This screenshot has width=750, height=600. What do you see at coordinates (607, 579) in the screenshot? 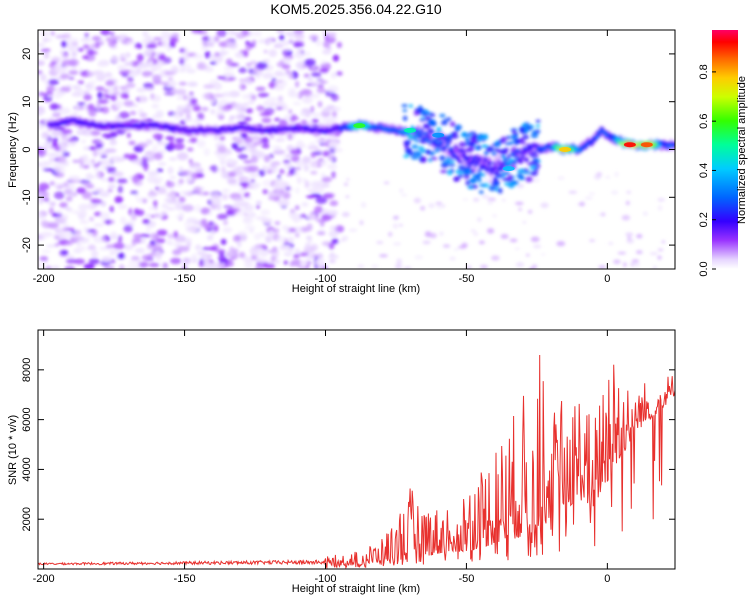
I see `snr-xtick-label: 0` at bounding box center [607, 579].